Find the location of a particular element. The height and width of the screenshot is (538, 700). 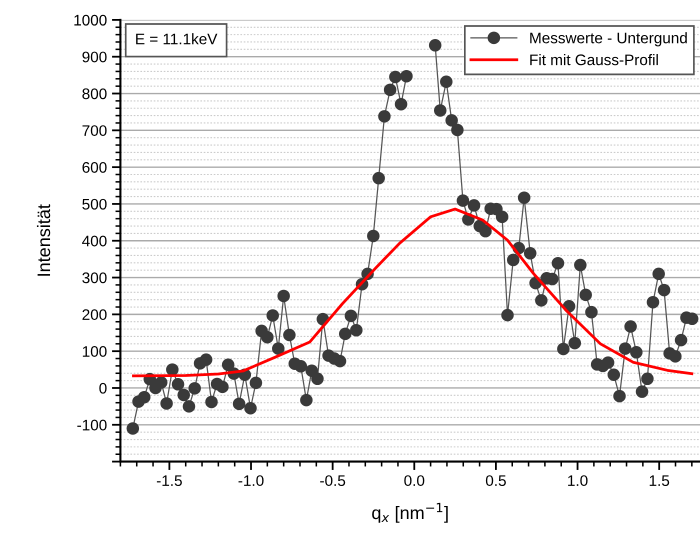

y-tick-label: 100 is located at coordinates (94, 351).